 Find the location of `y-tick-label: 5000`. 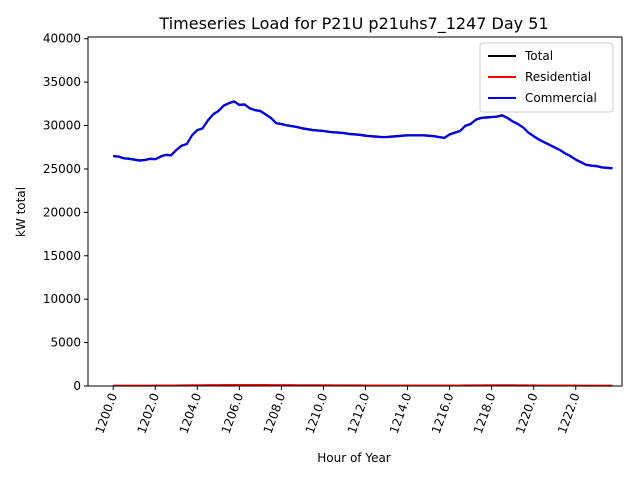

y-tick-label: 5000 is located at coordinates (65, 343).